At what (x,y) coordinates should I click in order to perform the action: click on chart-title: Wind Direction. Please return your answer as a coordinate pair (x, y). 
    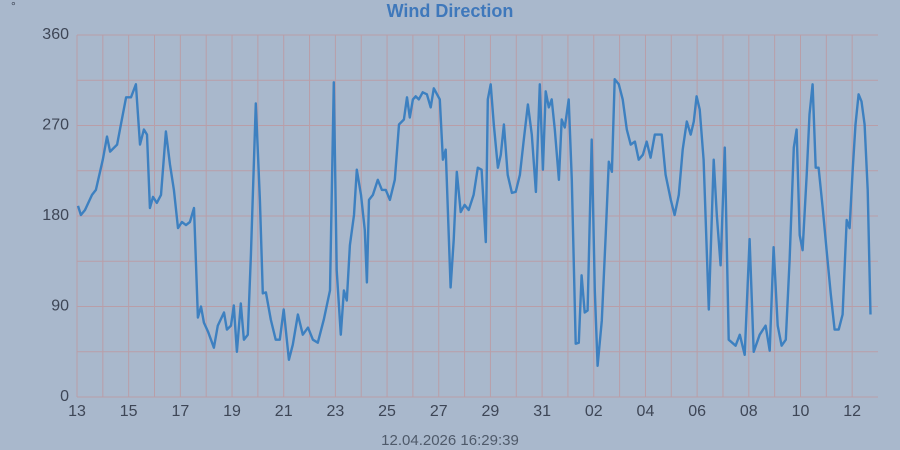
    Looking at the image, I should click on (450, 11).